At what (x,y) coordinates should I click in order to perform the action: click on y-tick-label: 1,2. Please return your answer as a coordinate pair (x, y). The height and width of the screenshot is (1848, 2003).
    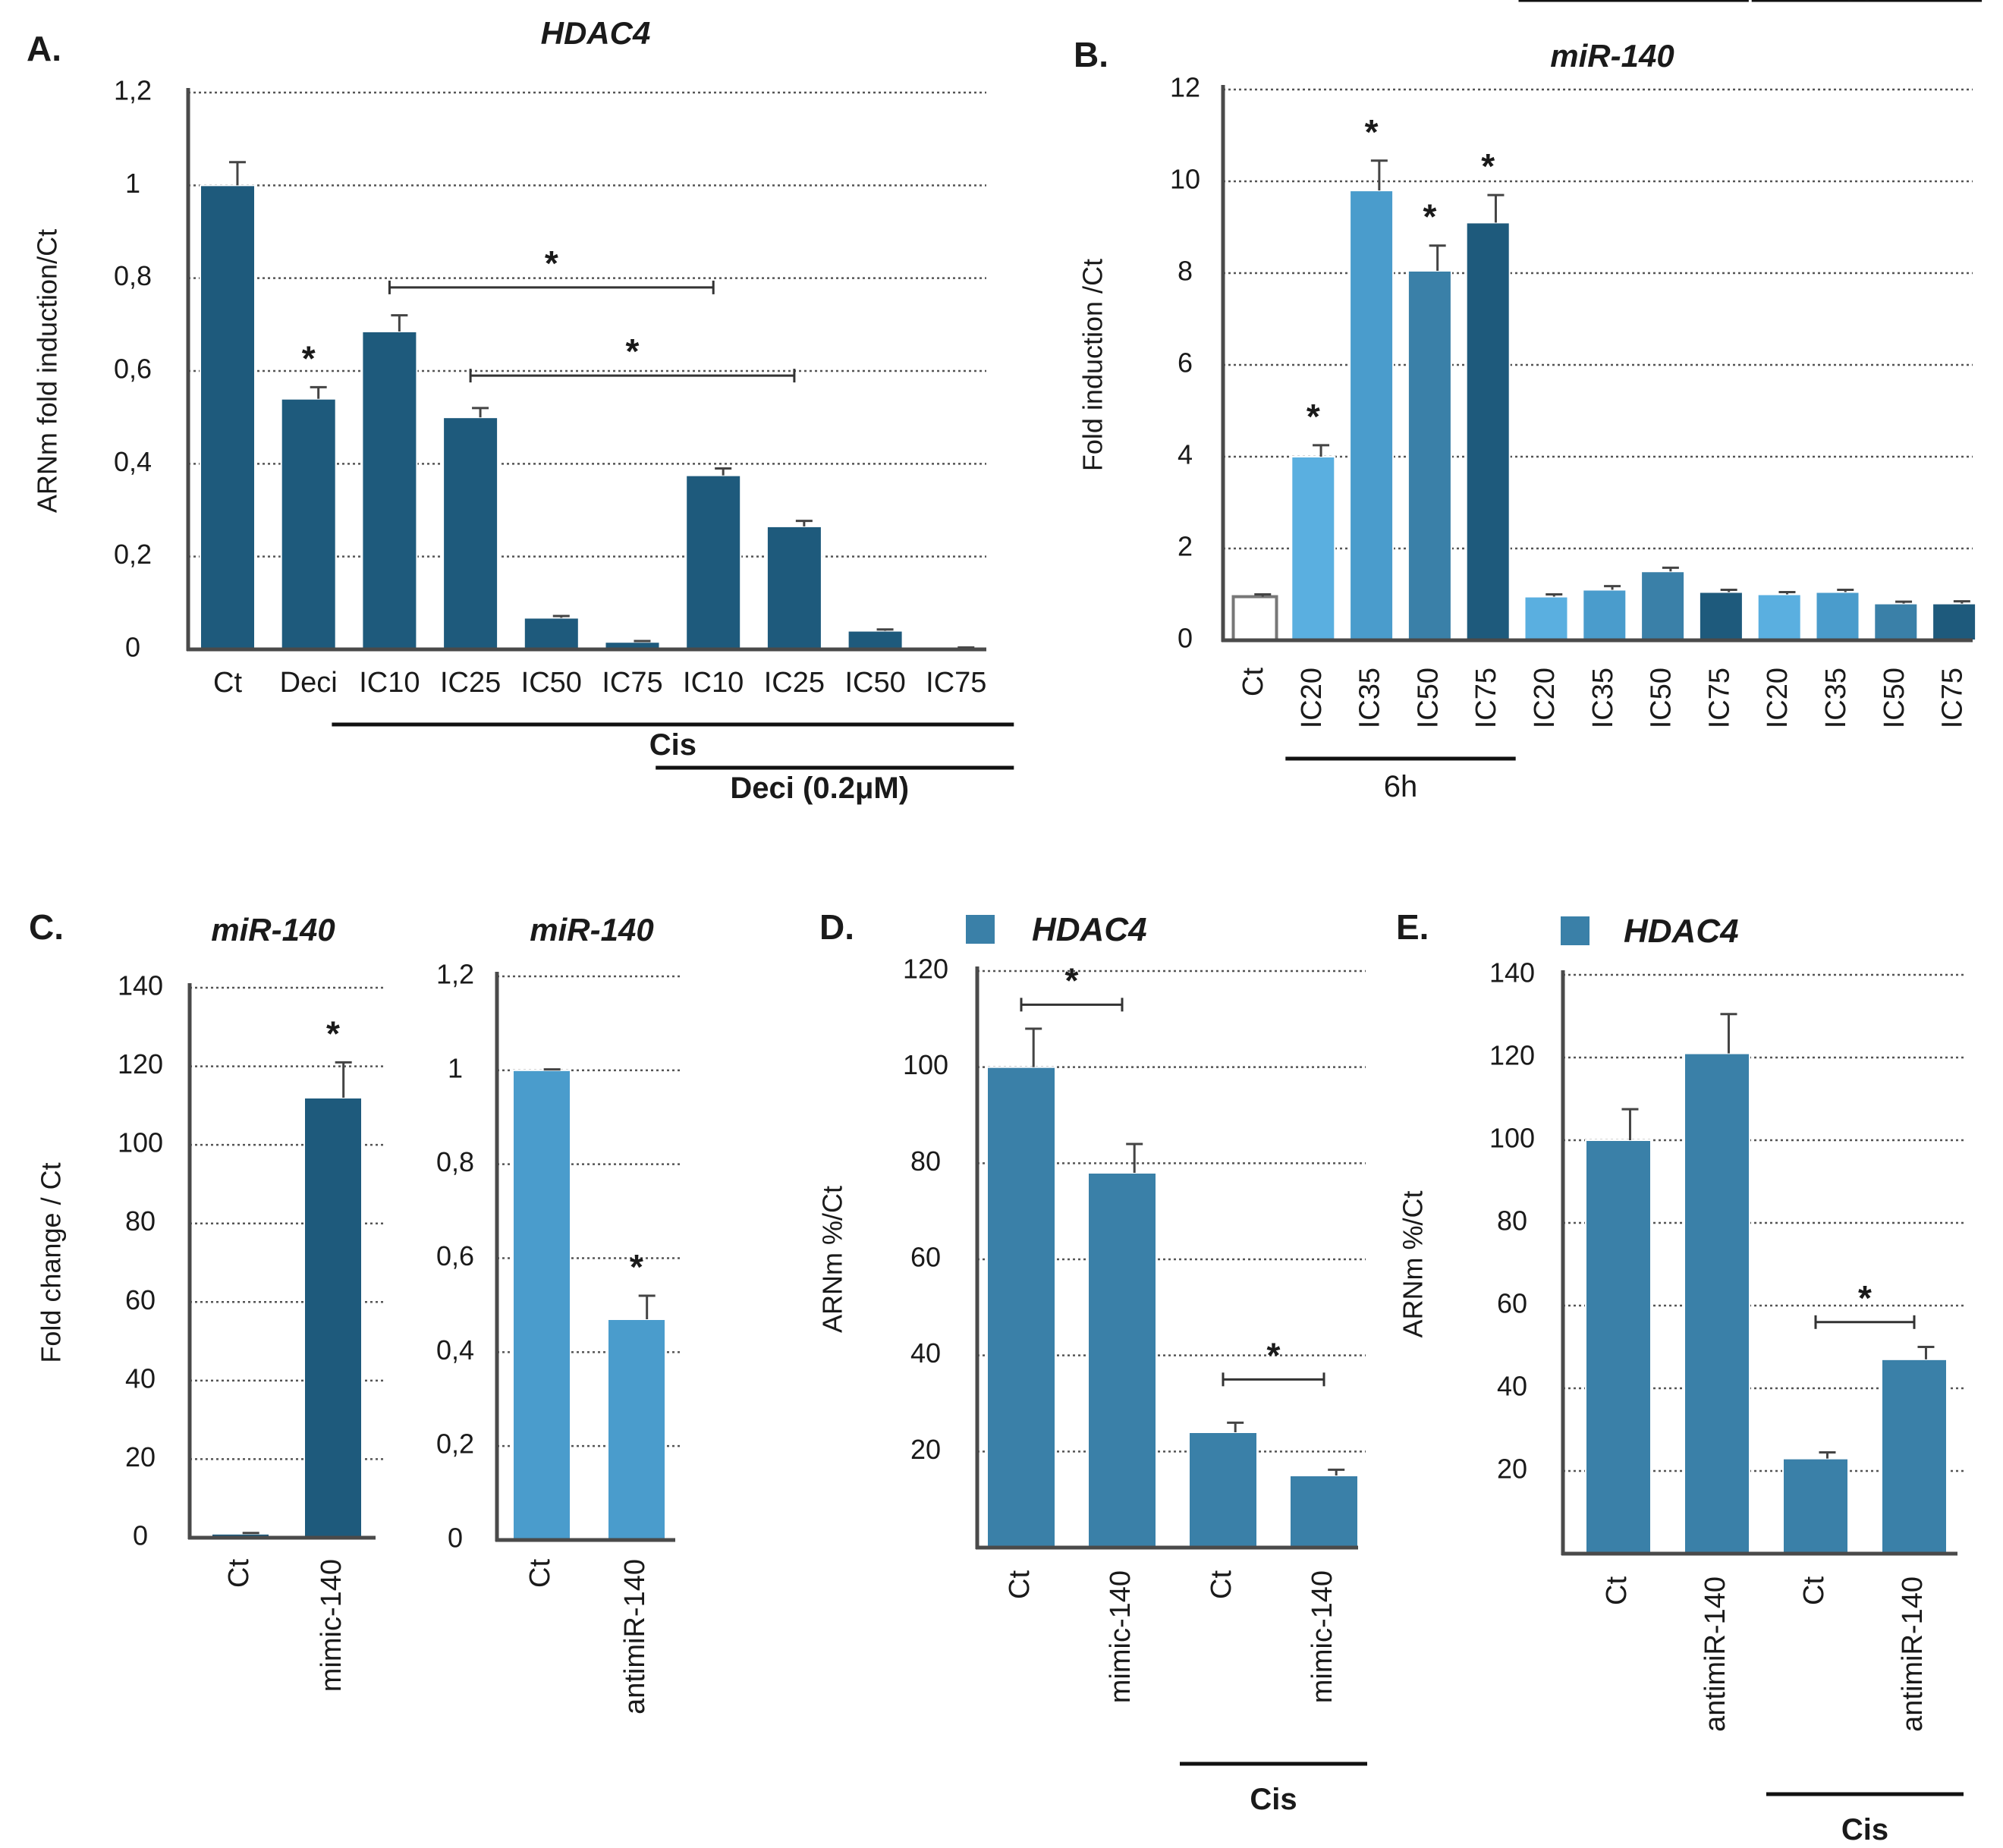
    Looking at the image, I should click on (133, 90).